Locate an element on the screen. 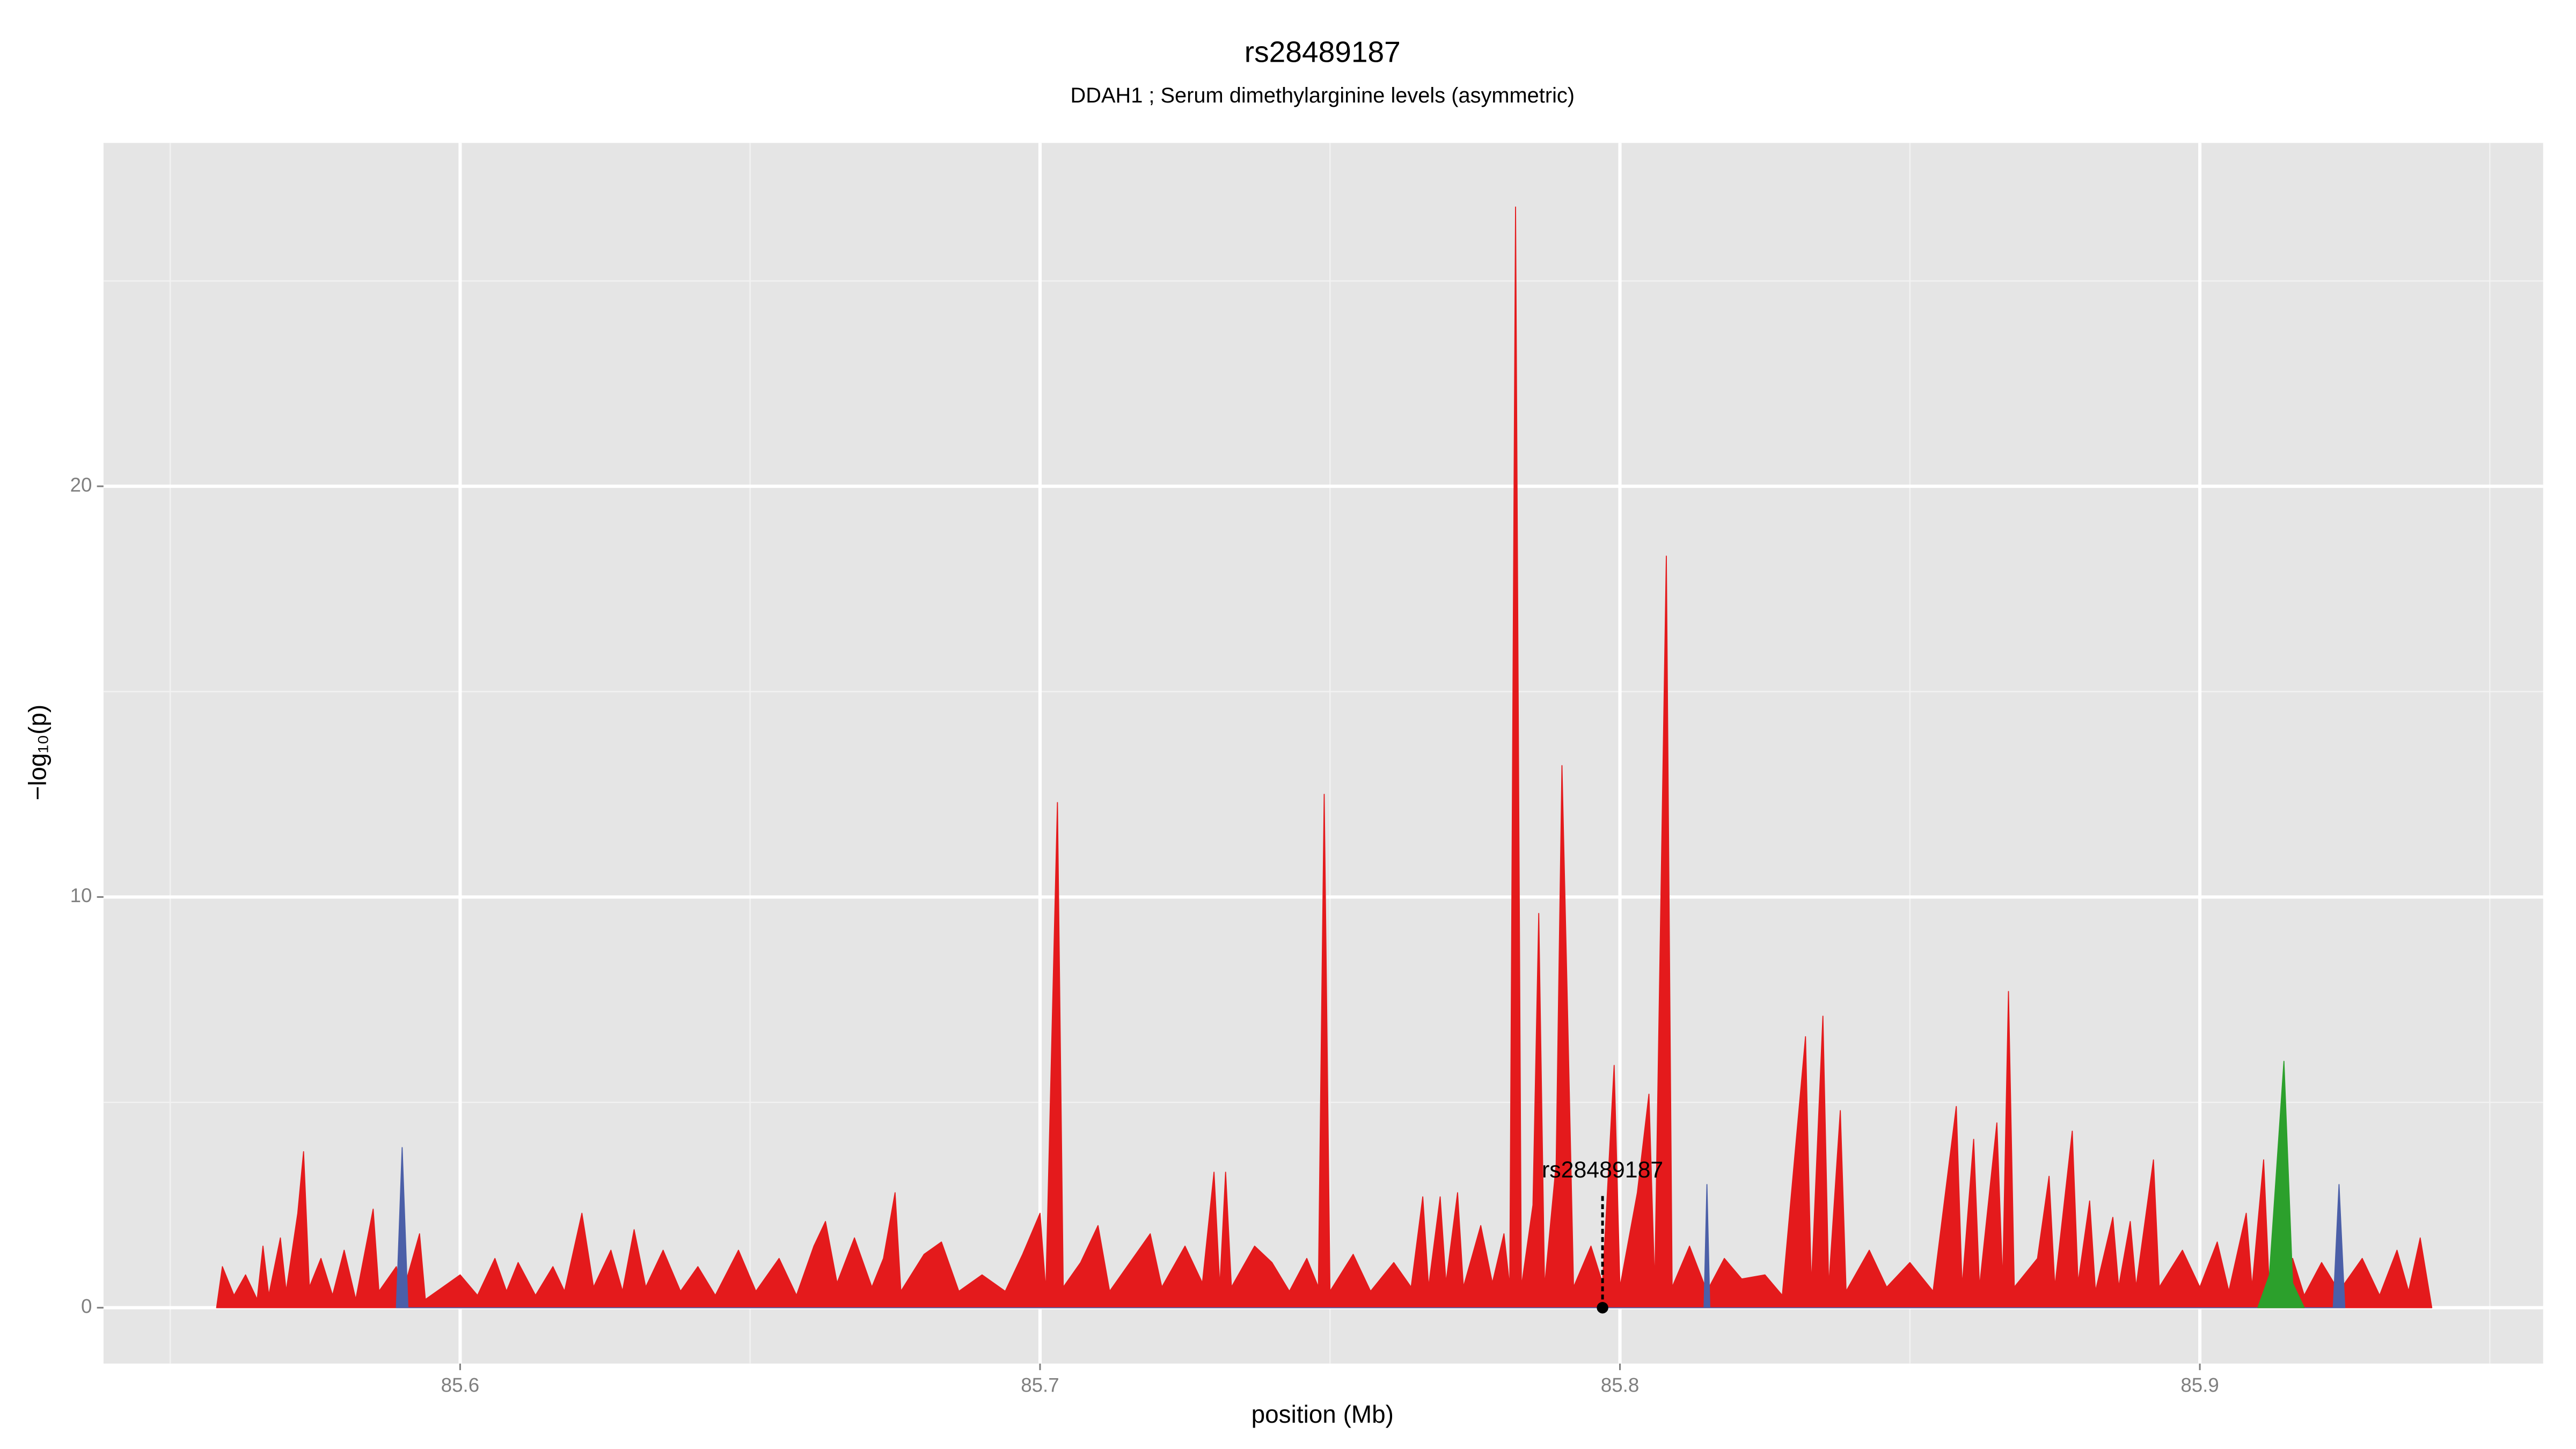 The width and height of the screenshot is (2576, 1449). x-tick-label: 85.7 is located at coordinates (1040, 1385).